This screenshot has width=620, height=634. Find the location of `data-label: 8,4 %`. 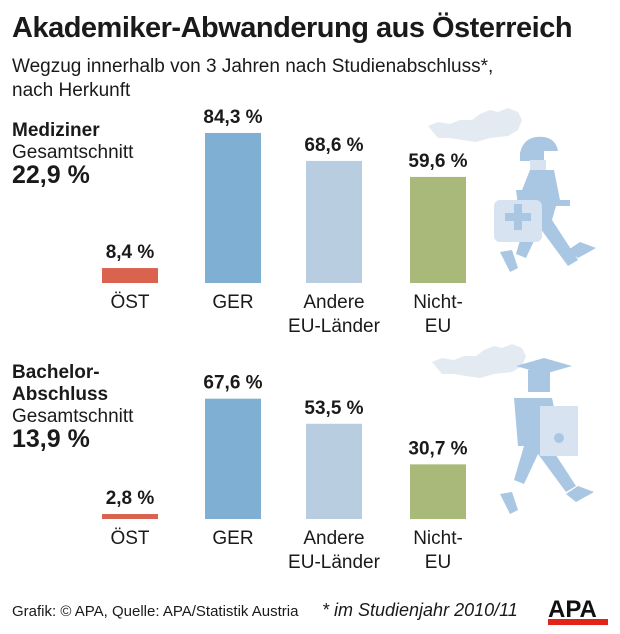

data-label: 8,4 % is located at coordinates (130, 252).